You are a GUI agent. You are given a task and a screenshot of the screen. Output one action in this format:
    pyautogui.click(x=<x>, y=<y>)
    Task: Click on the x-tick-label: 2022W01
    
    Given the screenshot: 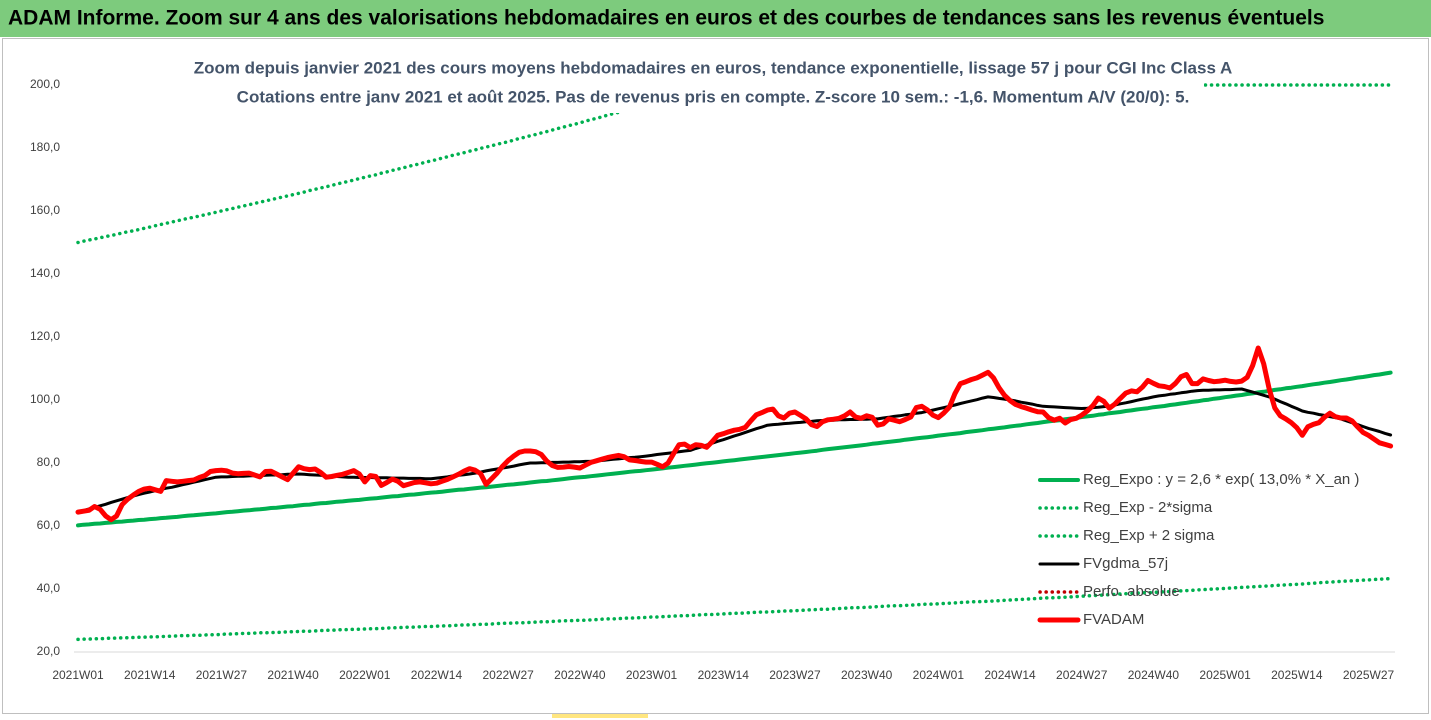 What is the action you would take?
    pyautogui.click(x=365, y=675)
    